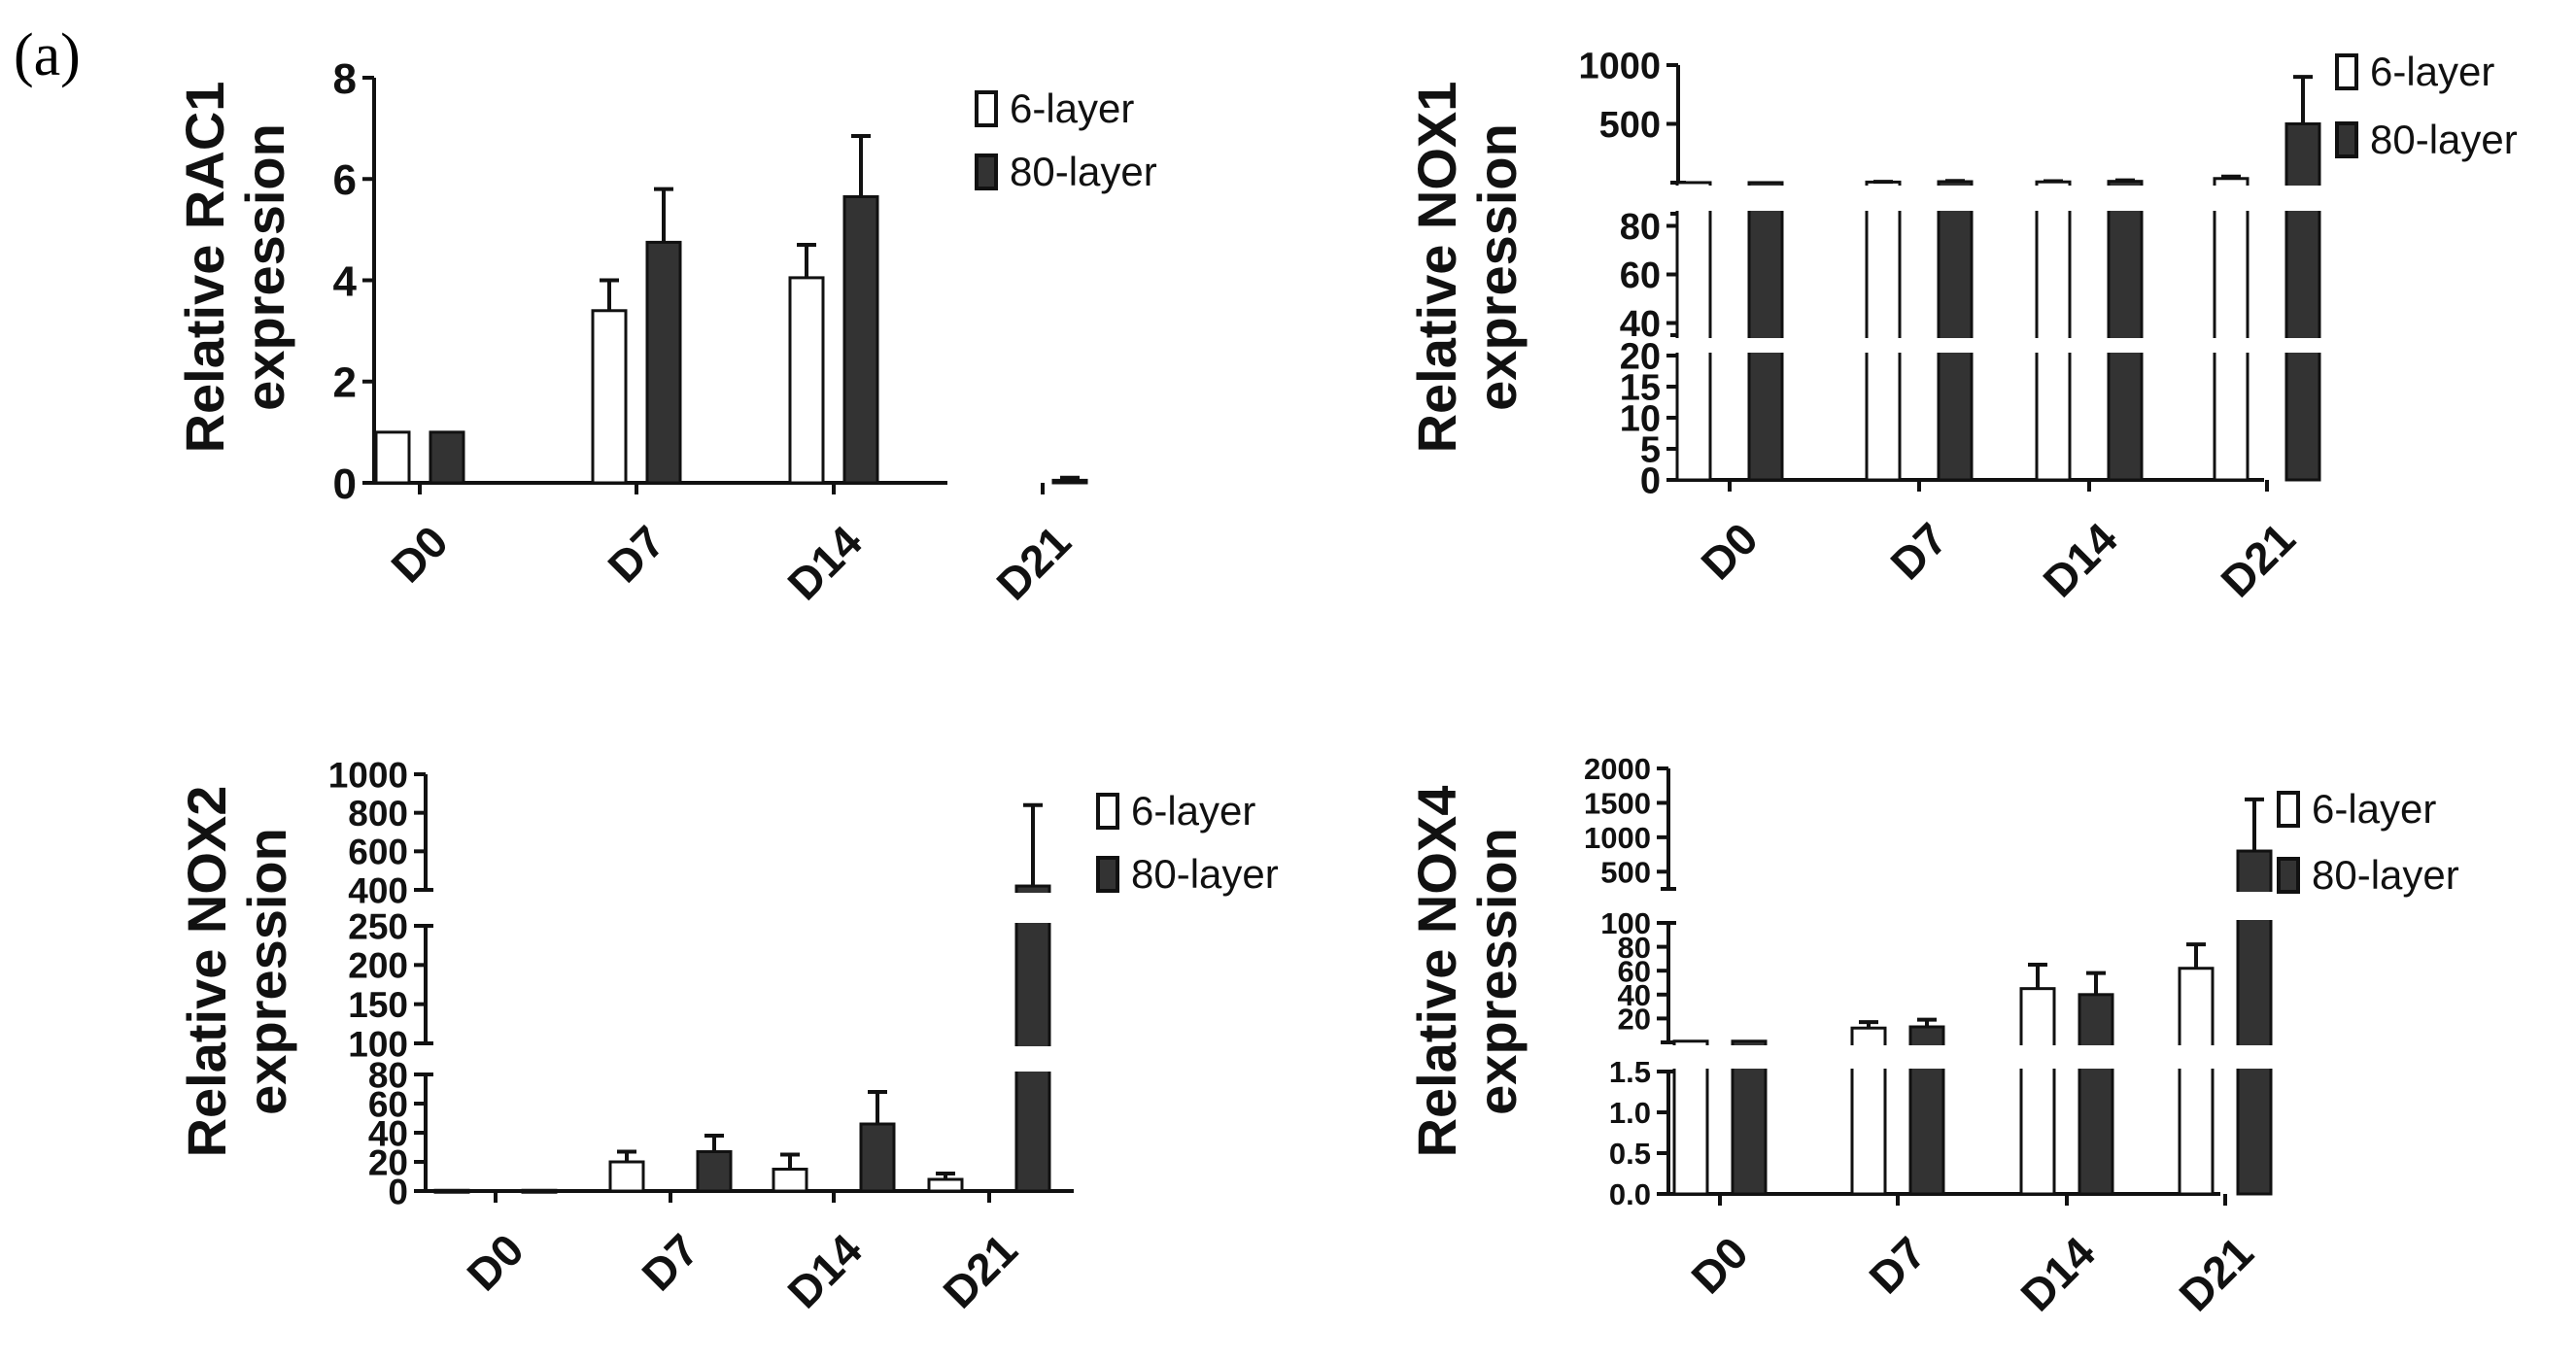 The image size is (2576, 1362). I want to click on y-axis-label: Relative RAC1 expression, so click(234, 268).